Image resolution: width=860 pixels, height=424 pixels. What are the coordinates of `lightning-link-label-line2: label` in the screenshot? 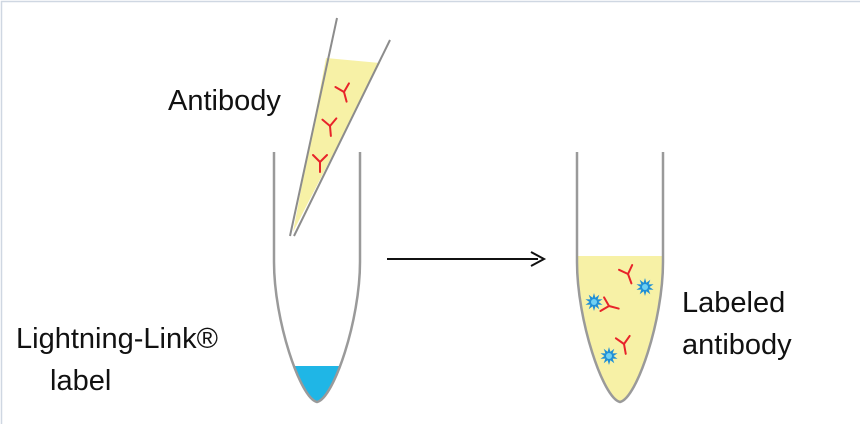 It's located at (81, 381).